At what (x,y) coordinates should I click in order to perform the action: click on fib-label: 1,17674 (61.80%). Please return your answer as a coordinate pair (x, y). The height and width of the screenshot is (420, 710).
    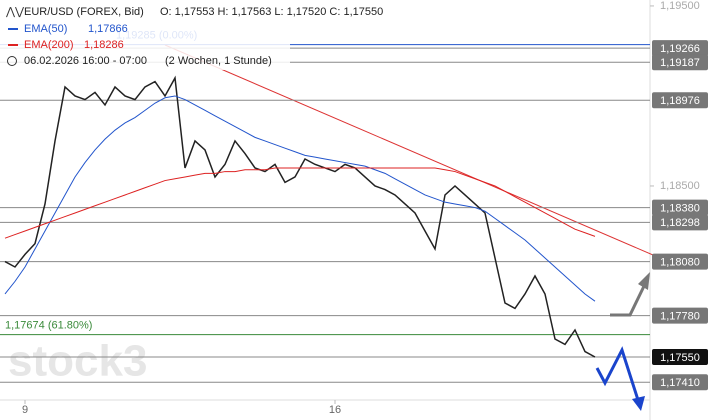
    Looking at the image, I should click on (48, 326).